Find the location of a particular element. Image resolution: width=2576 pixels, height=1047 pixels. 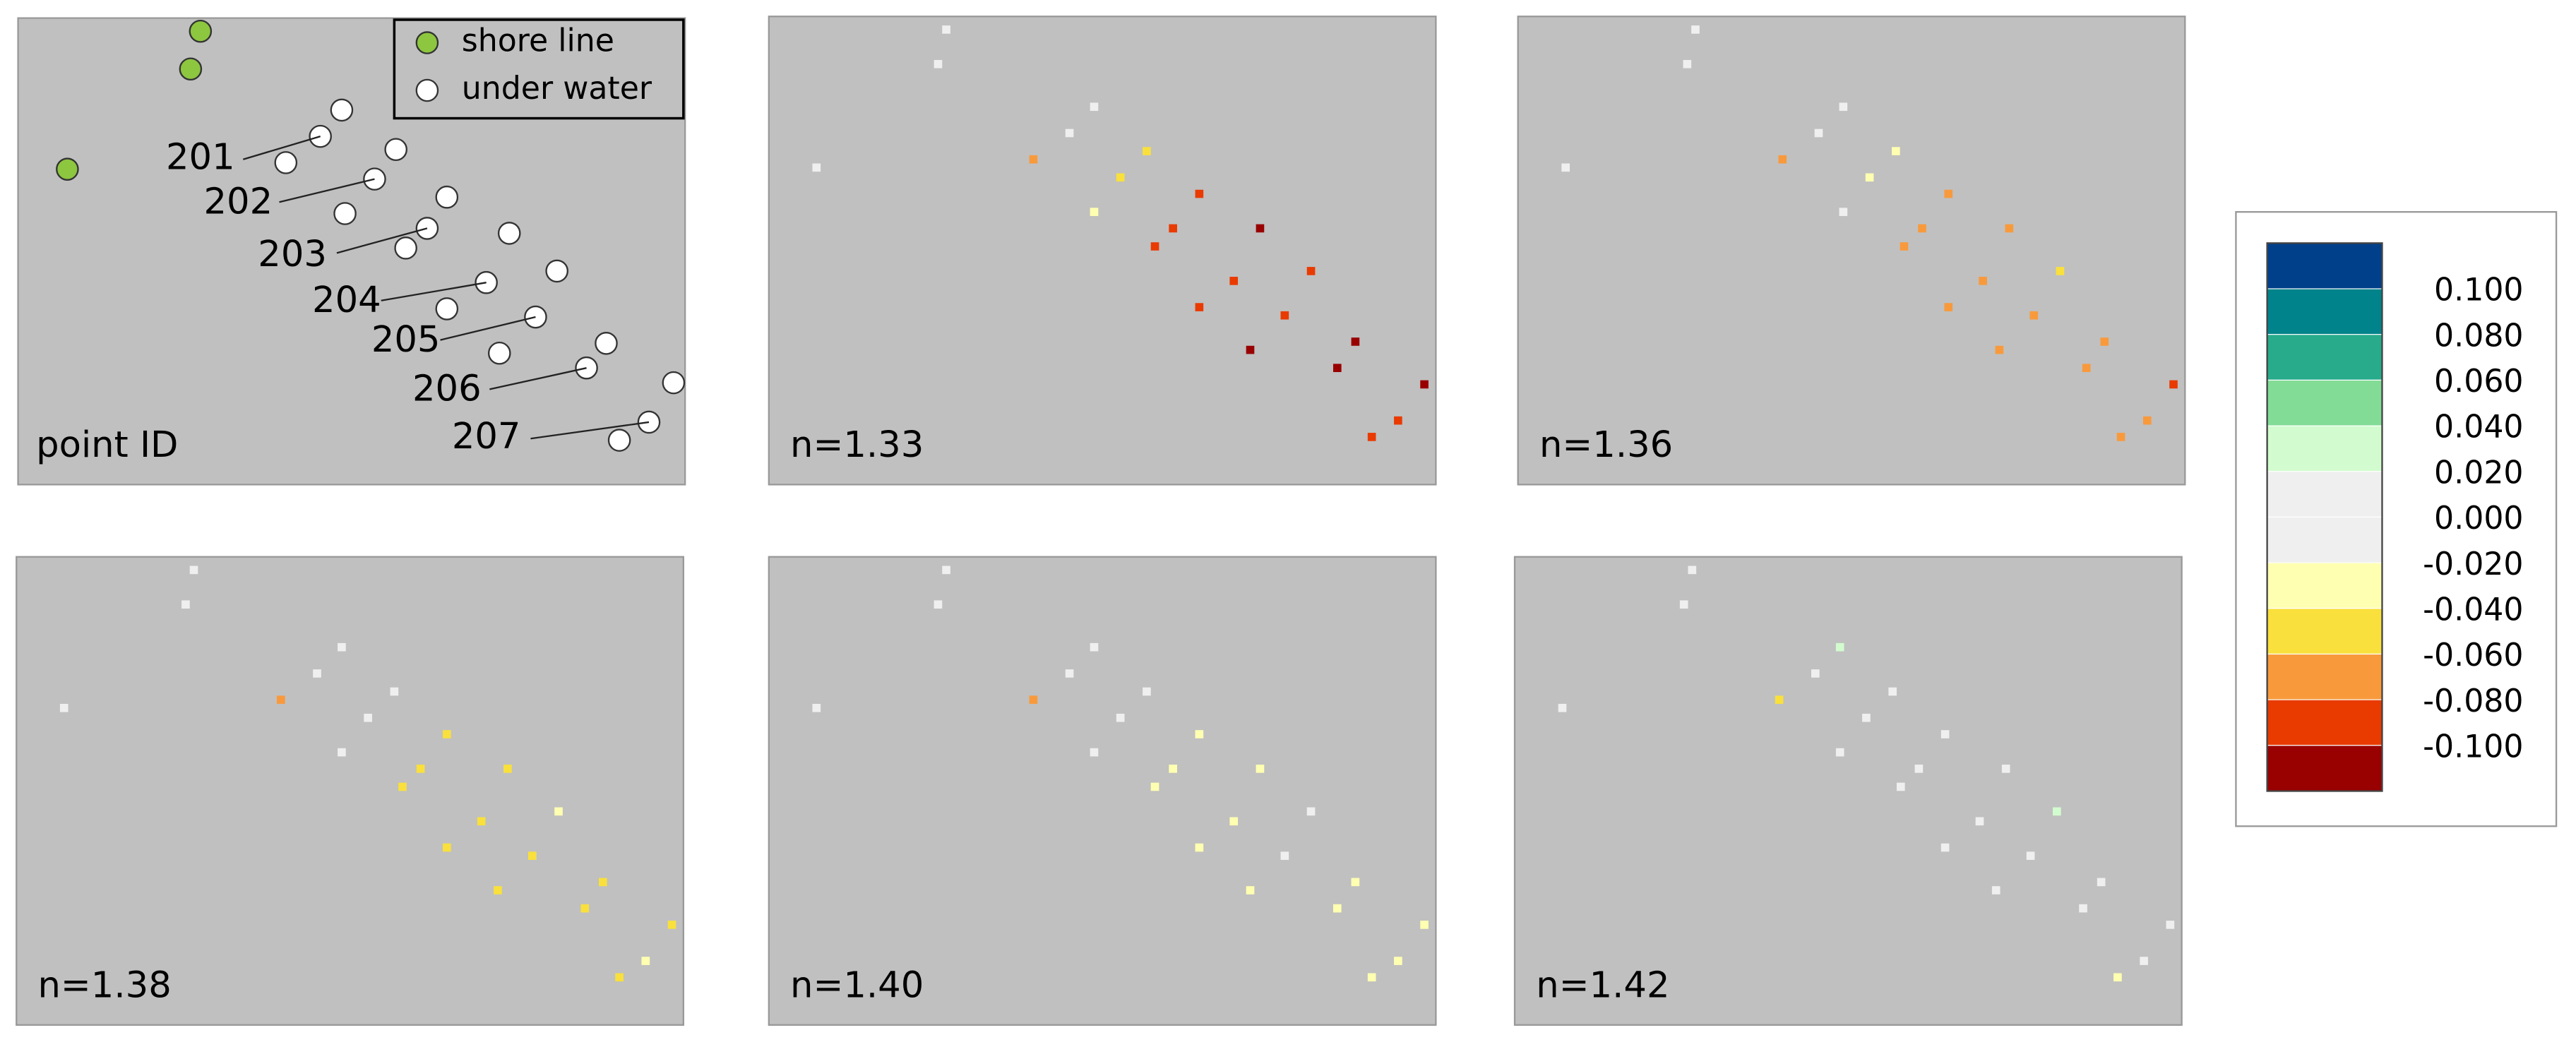

panel-label: point ID is located at coordinates (107, 445).